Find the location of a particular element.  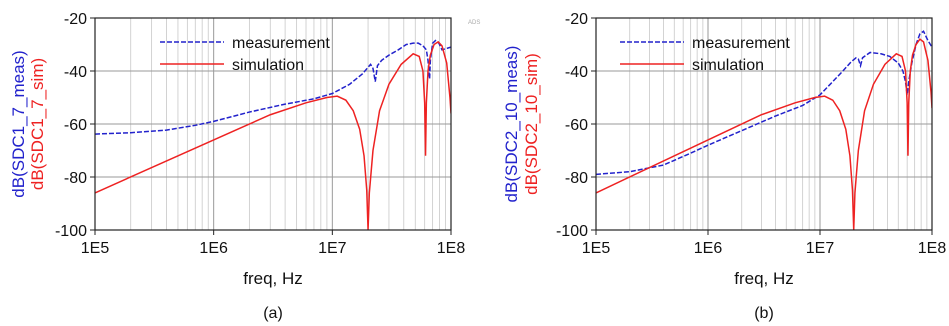

panel-caption: (b) is located at coordinates (764, 313).